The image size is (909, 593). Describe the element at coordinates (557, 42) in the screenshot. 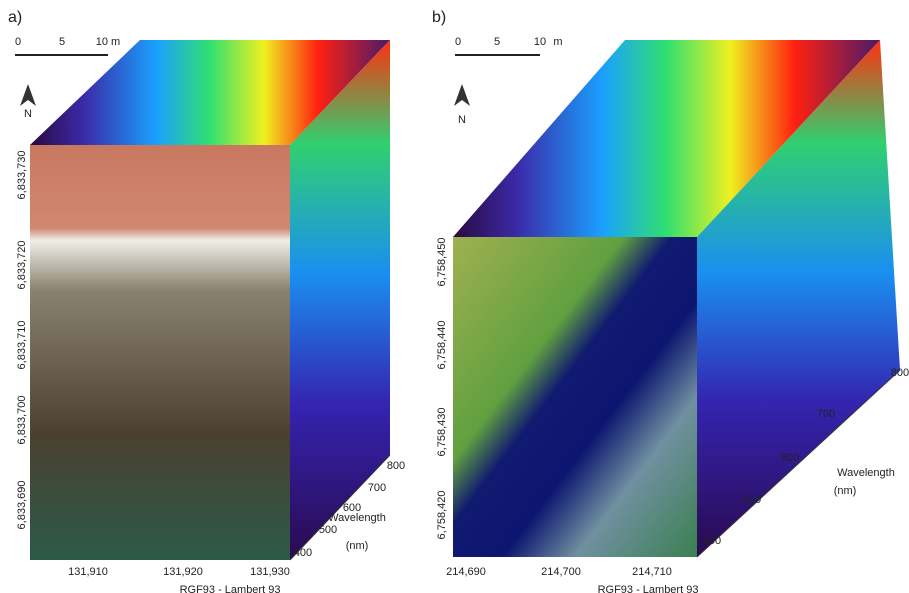

I see `scale-label: m` at that location.